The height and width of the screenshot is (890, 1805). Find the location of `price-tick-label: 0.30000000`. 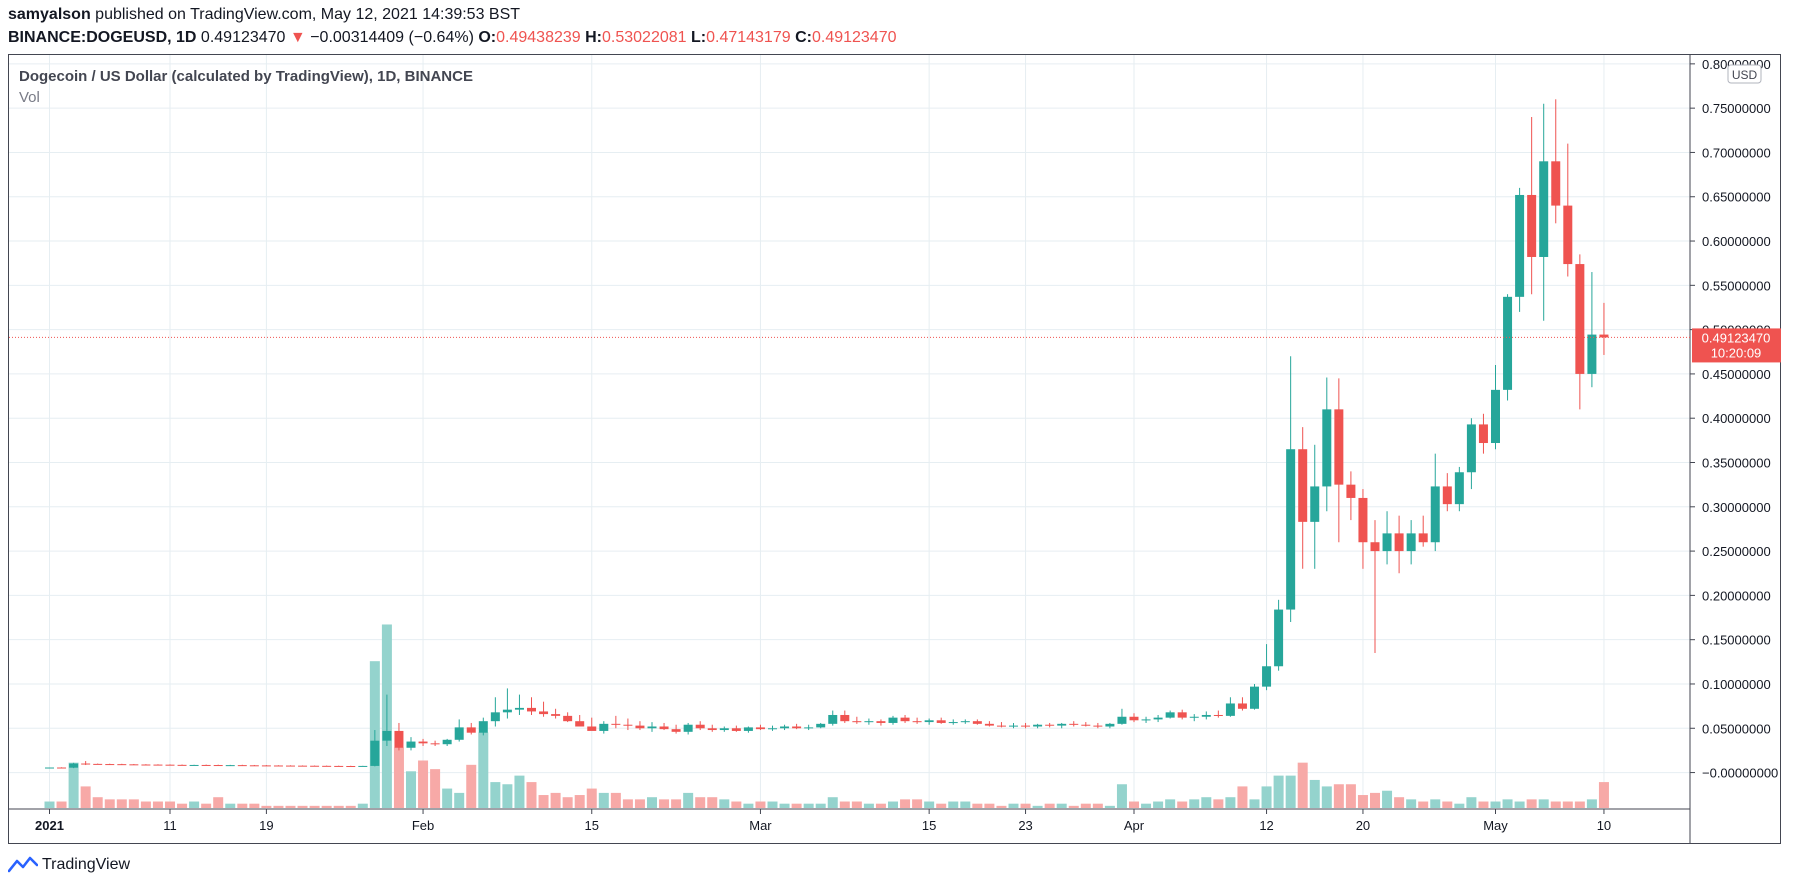

price-tick-label: 0.30000000 is located at coordinates (1736, 507).